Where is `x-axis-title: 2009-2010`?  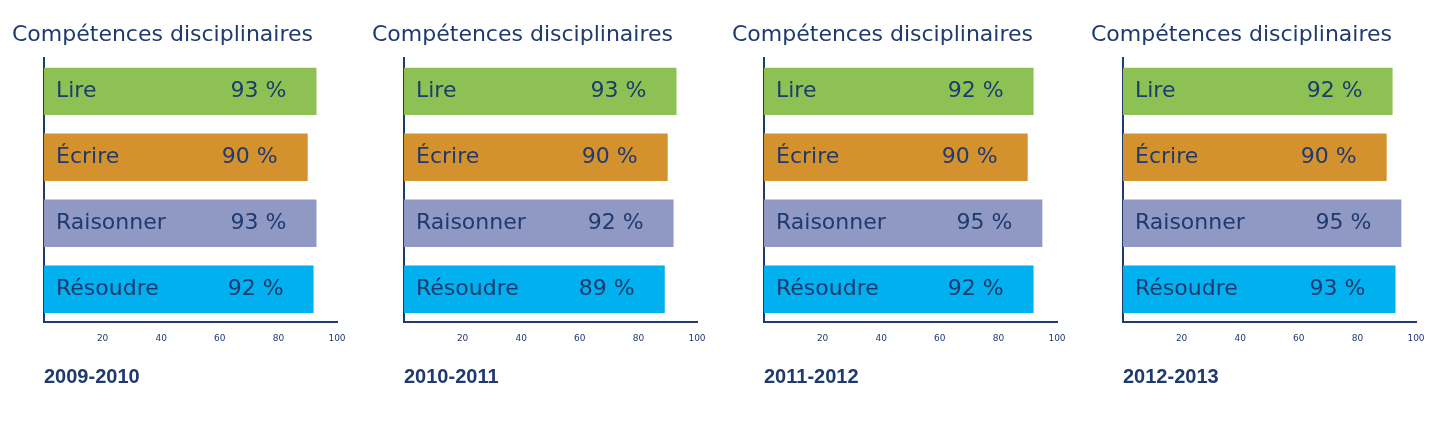 x-axis-title: 2009-2010 is located at coordinates (92, 375).